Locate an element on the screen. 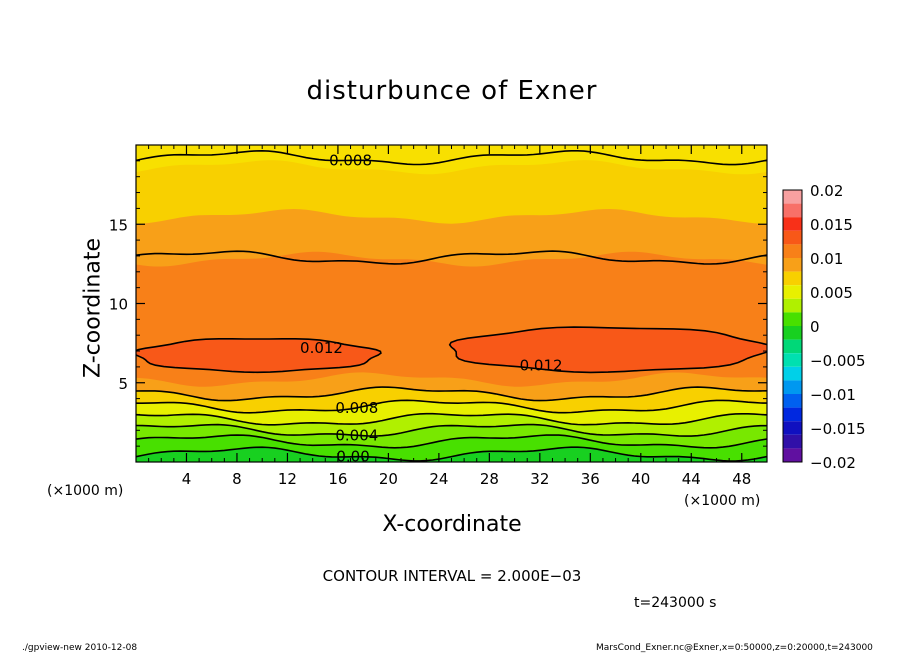  x-tick-label: 44 is located at coordinates (691, 479).